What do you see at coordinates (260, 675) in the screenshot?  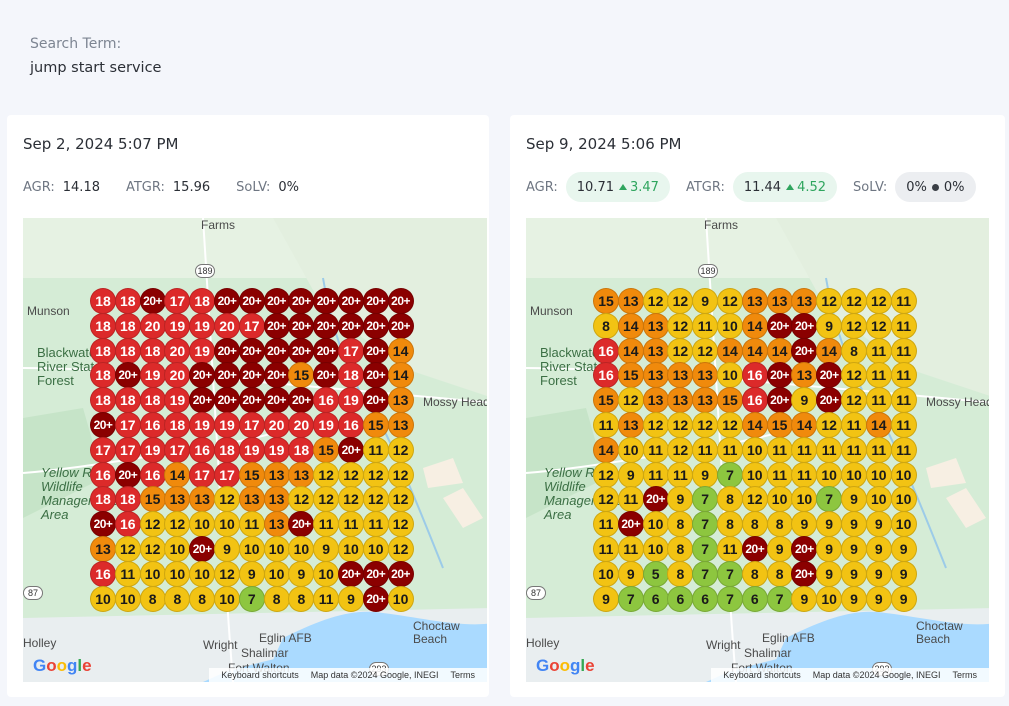 I see `keyboard-shortcuts-link: Keyboard shortcuts` at bounding box center [260, 675].